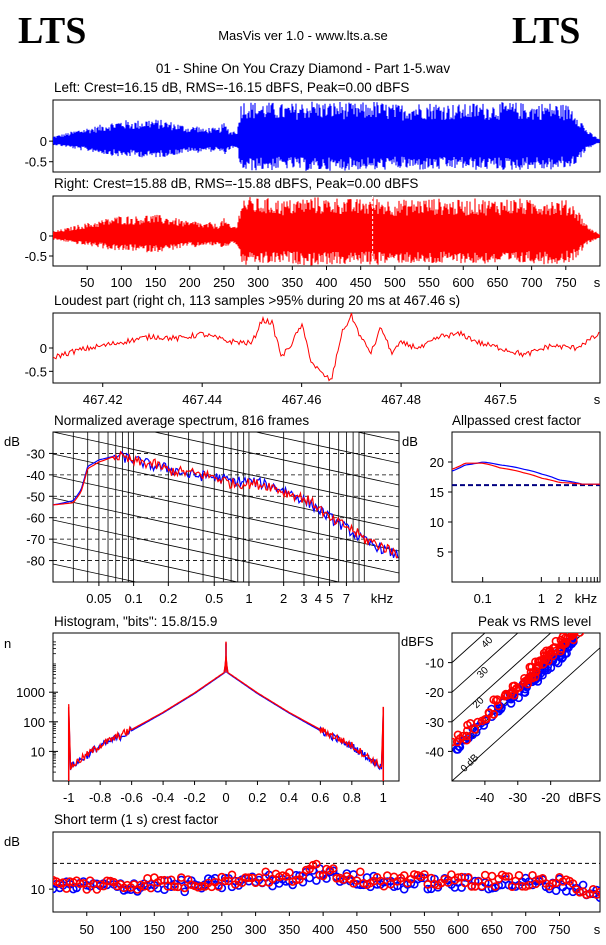  What do you see at coordinates (292, 282) in the screenshot?
I see `time-xtick-label: 350` at bounding box center [292, 282].